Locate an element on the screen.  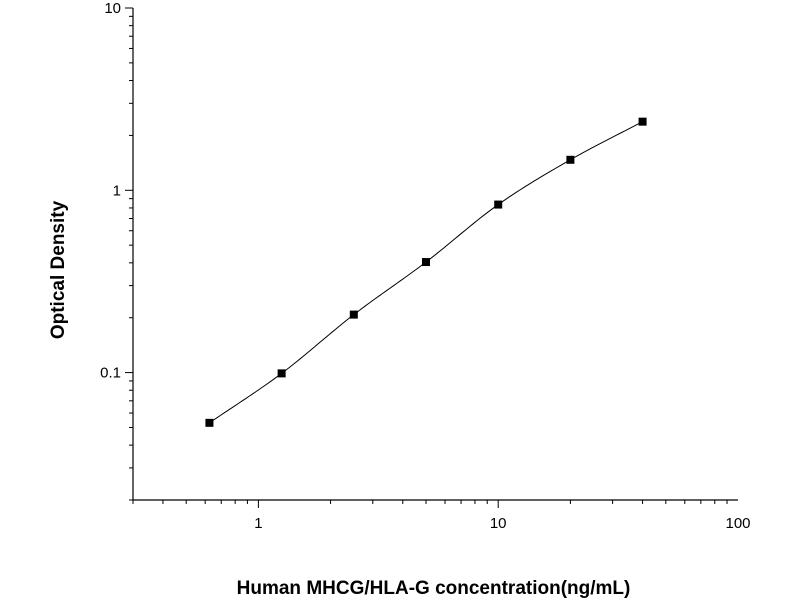
y-tick-label: 1 is located at coordinates (117, 190).